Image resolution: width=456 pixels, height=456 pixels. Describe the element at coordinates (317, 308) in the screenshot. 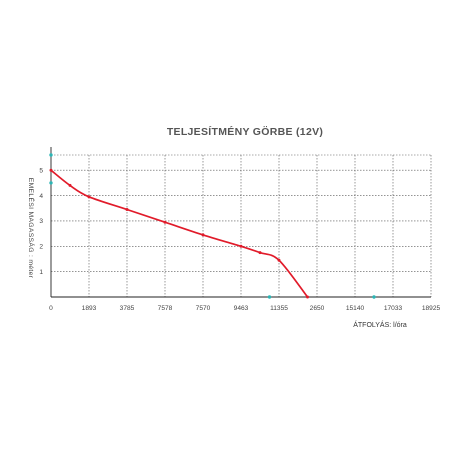

I see `x-tick-label: 2650` at that location.